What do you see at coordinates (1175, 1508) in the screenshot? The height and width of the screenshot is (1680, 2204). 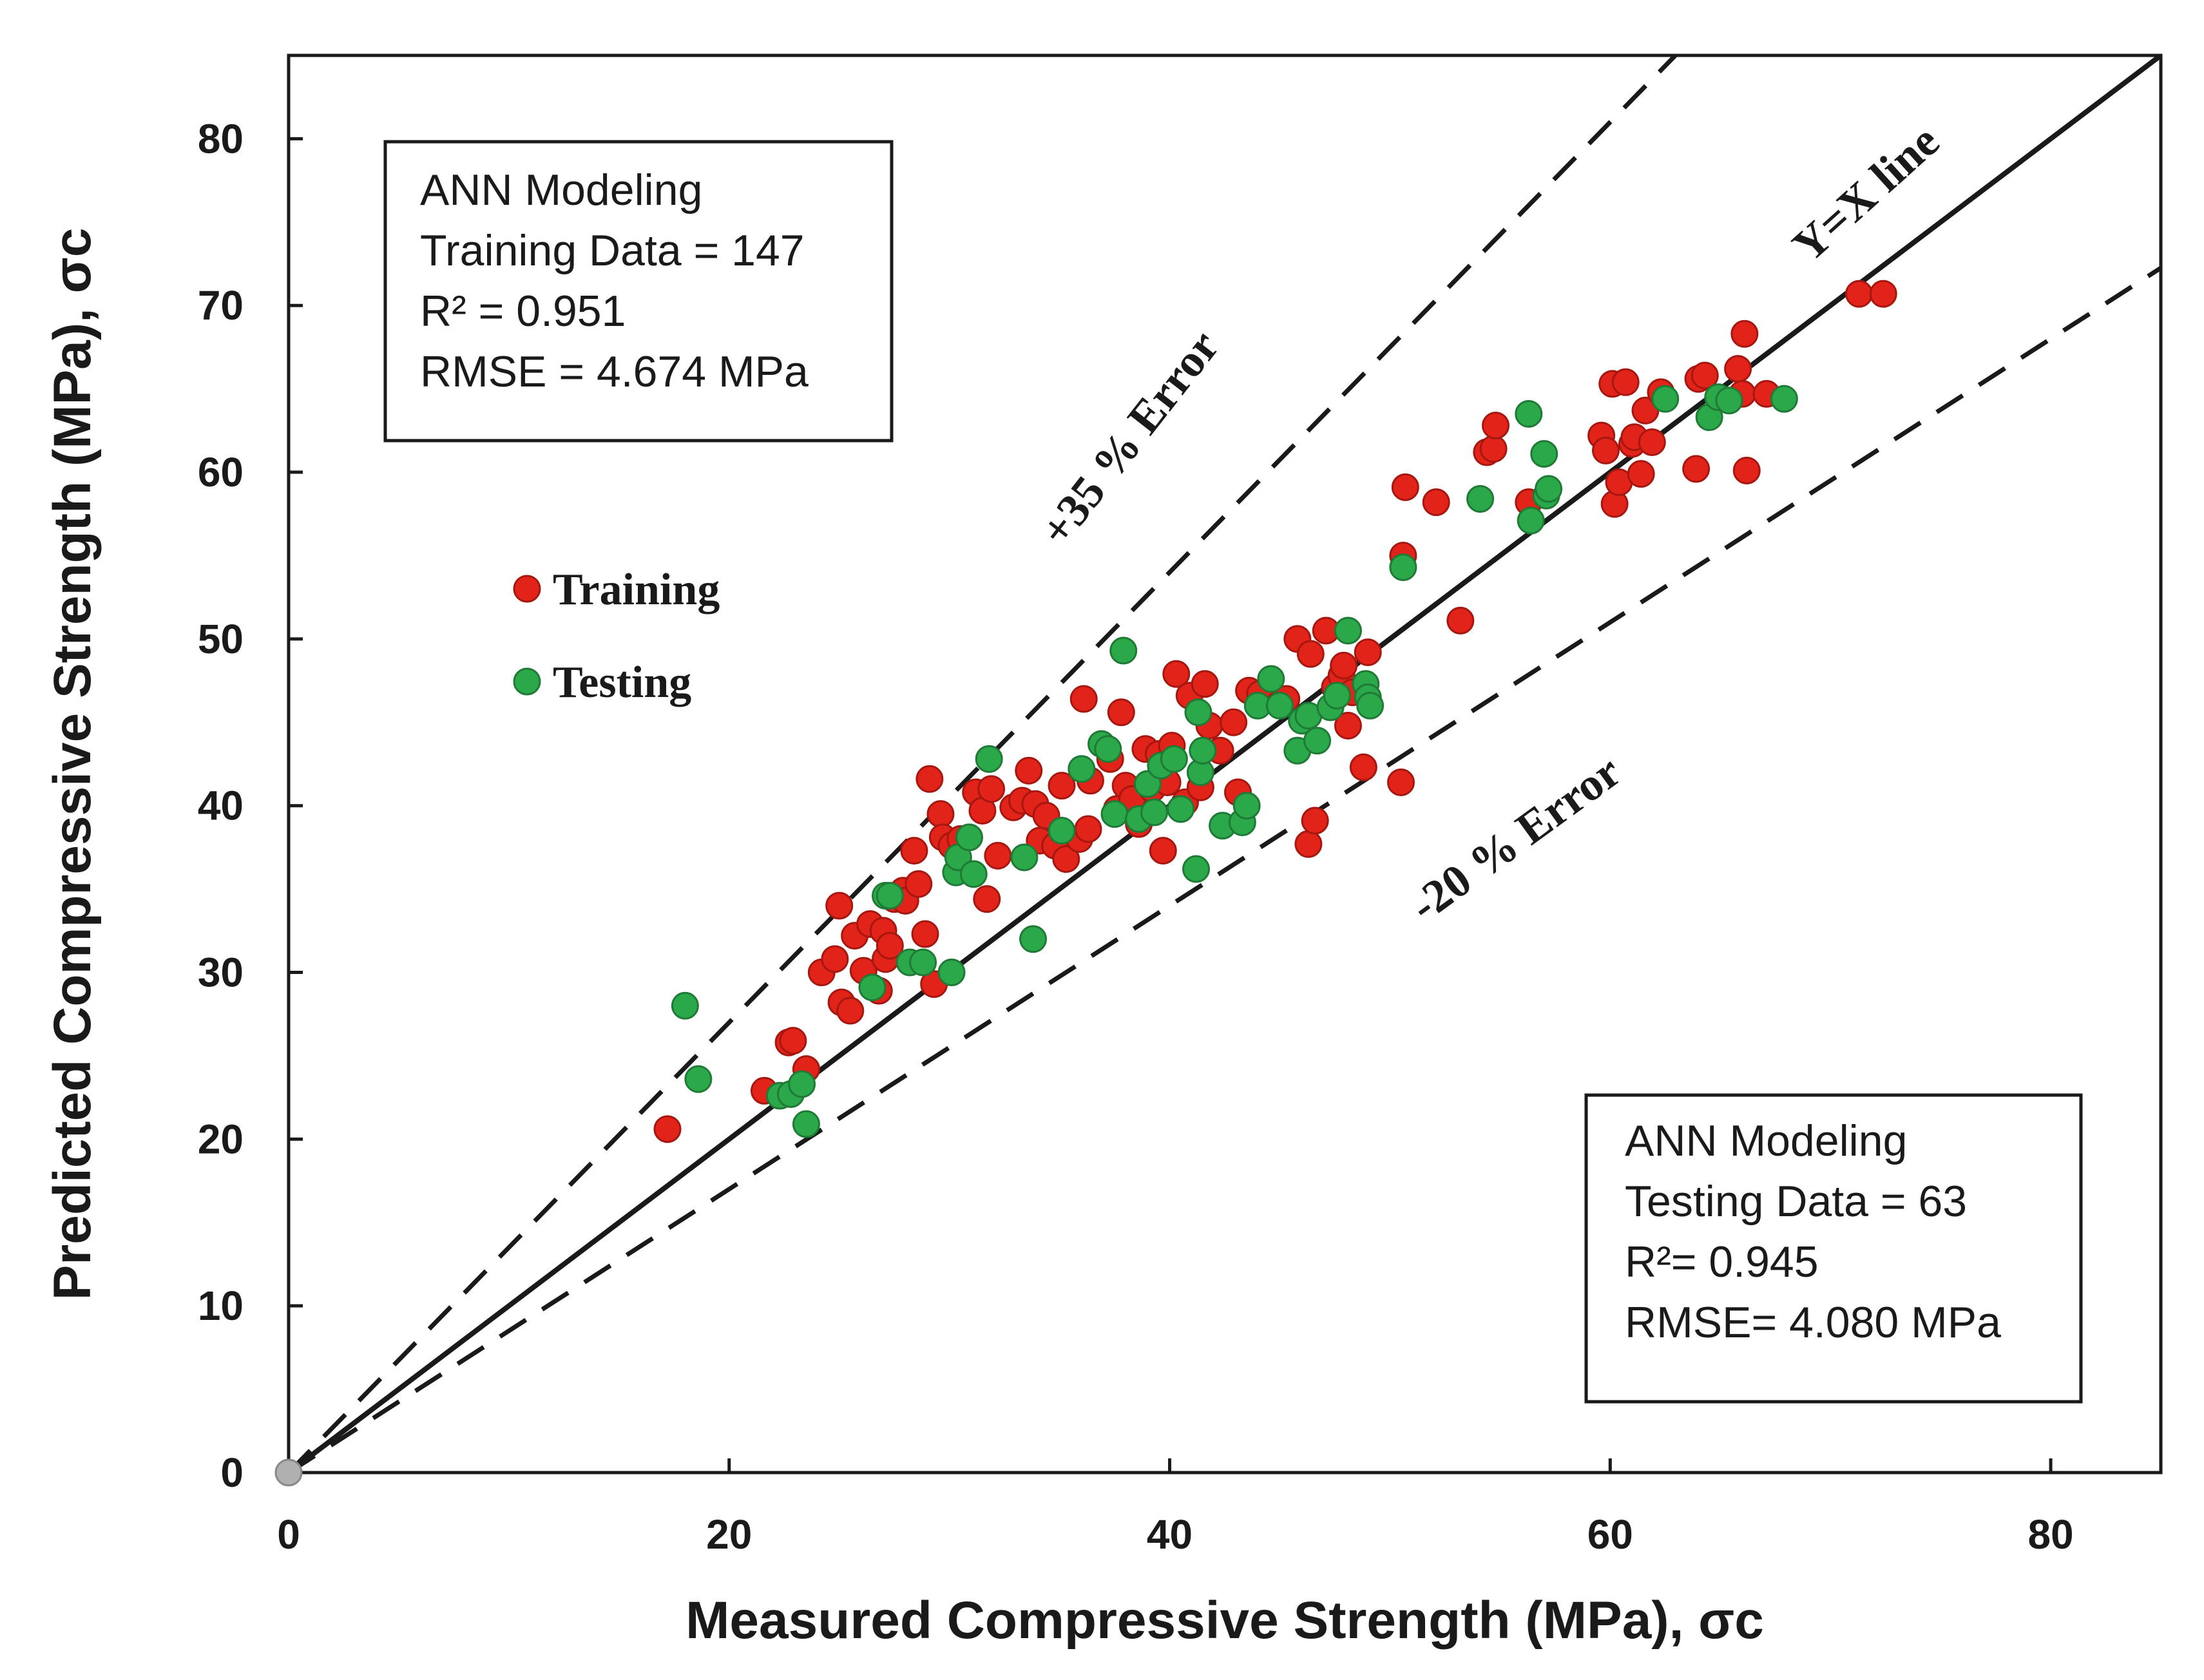 I see `x-axis-ticks: 0 20 40 60 80` at bounding box center [1175, 1508].